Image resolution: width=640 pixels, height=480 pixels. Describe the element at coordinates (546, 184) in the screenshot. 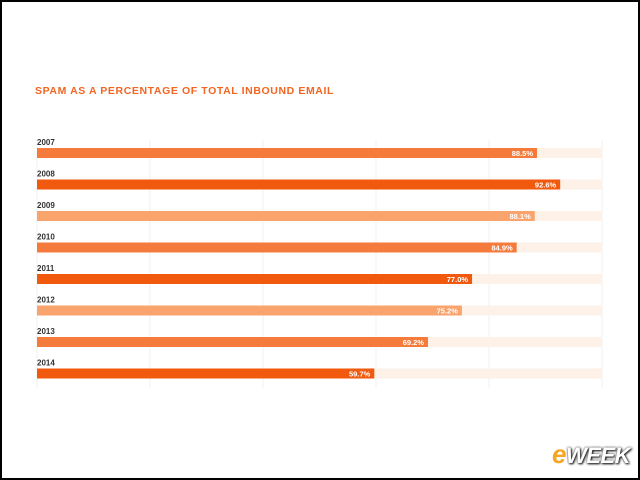

I see `value-label: 92.6%` at that location.